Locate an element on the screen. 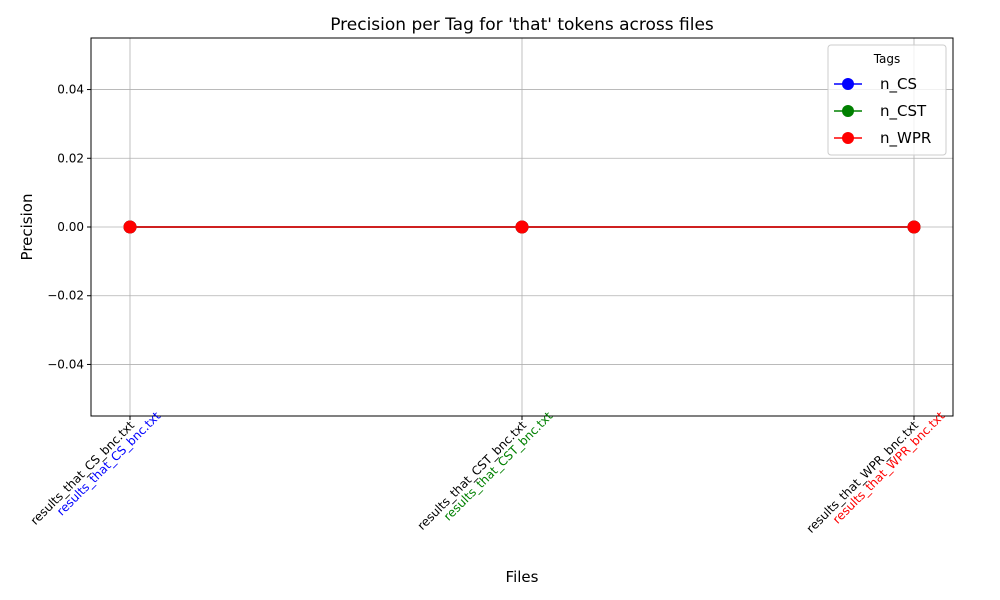 This screenshot has height=600, width=1000. series-layer is located at coordinates (522, 227).